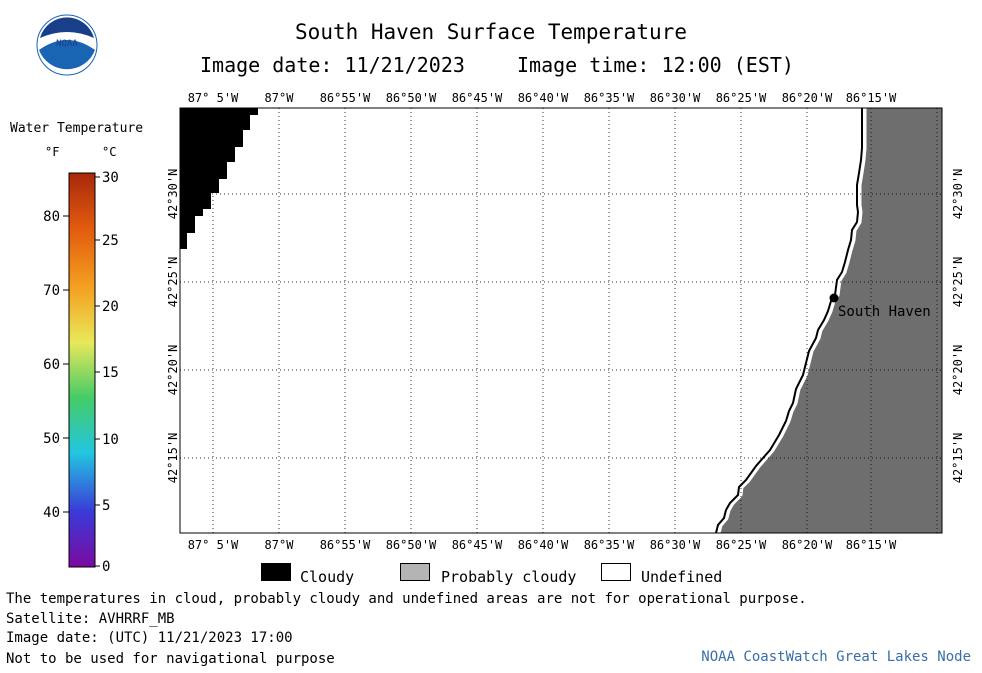 This screenshot has width=982, height=673. I want to click on south-haven-marker, so click(834, 298).